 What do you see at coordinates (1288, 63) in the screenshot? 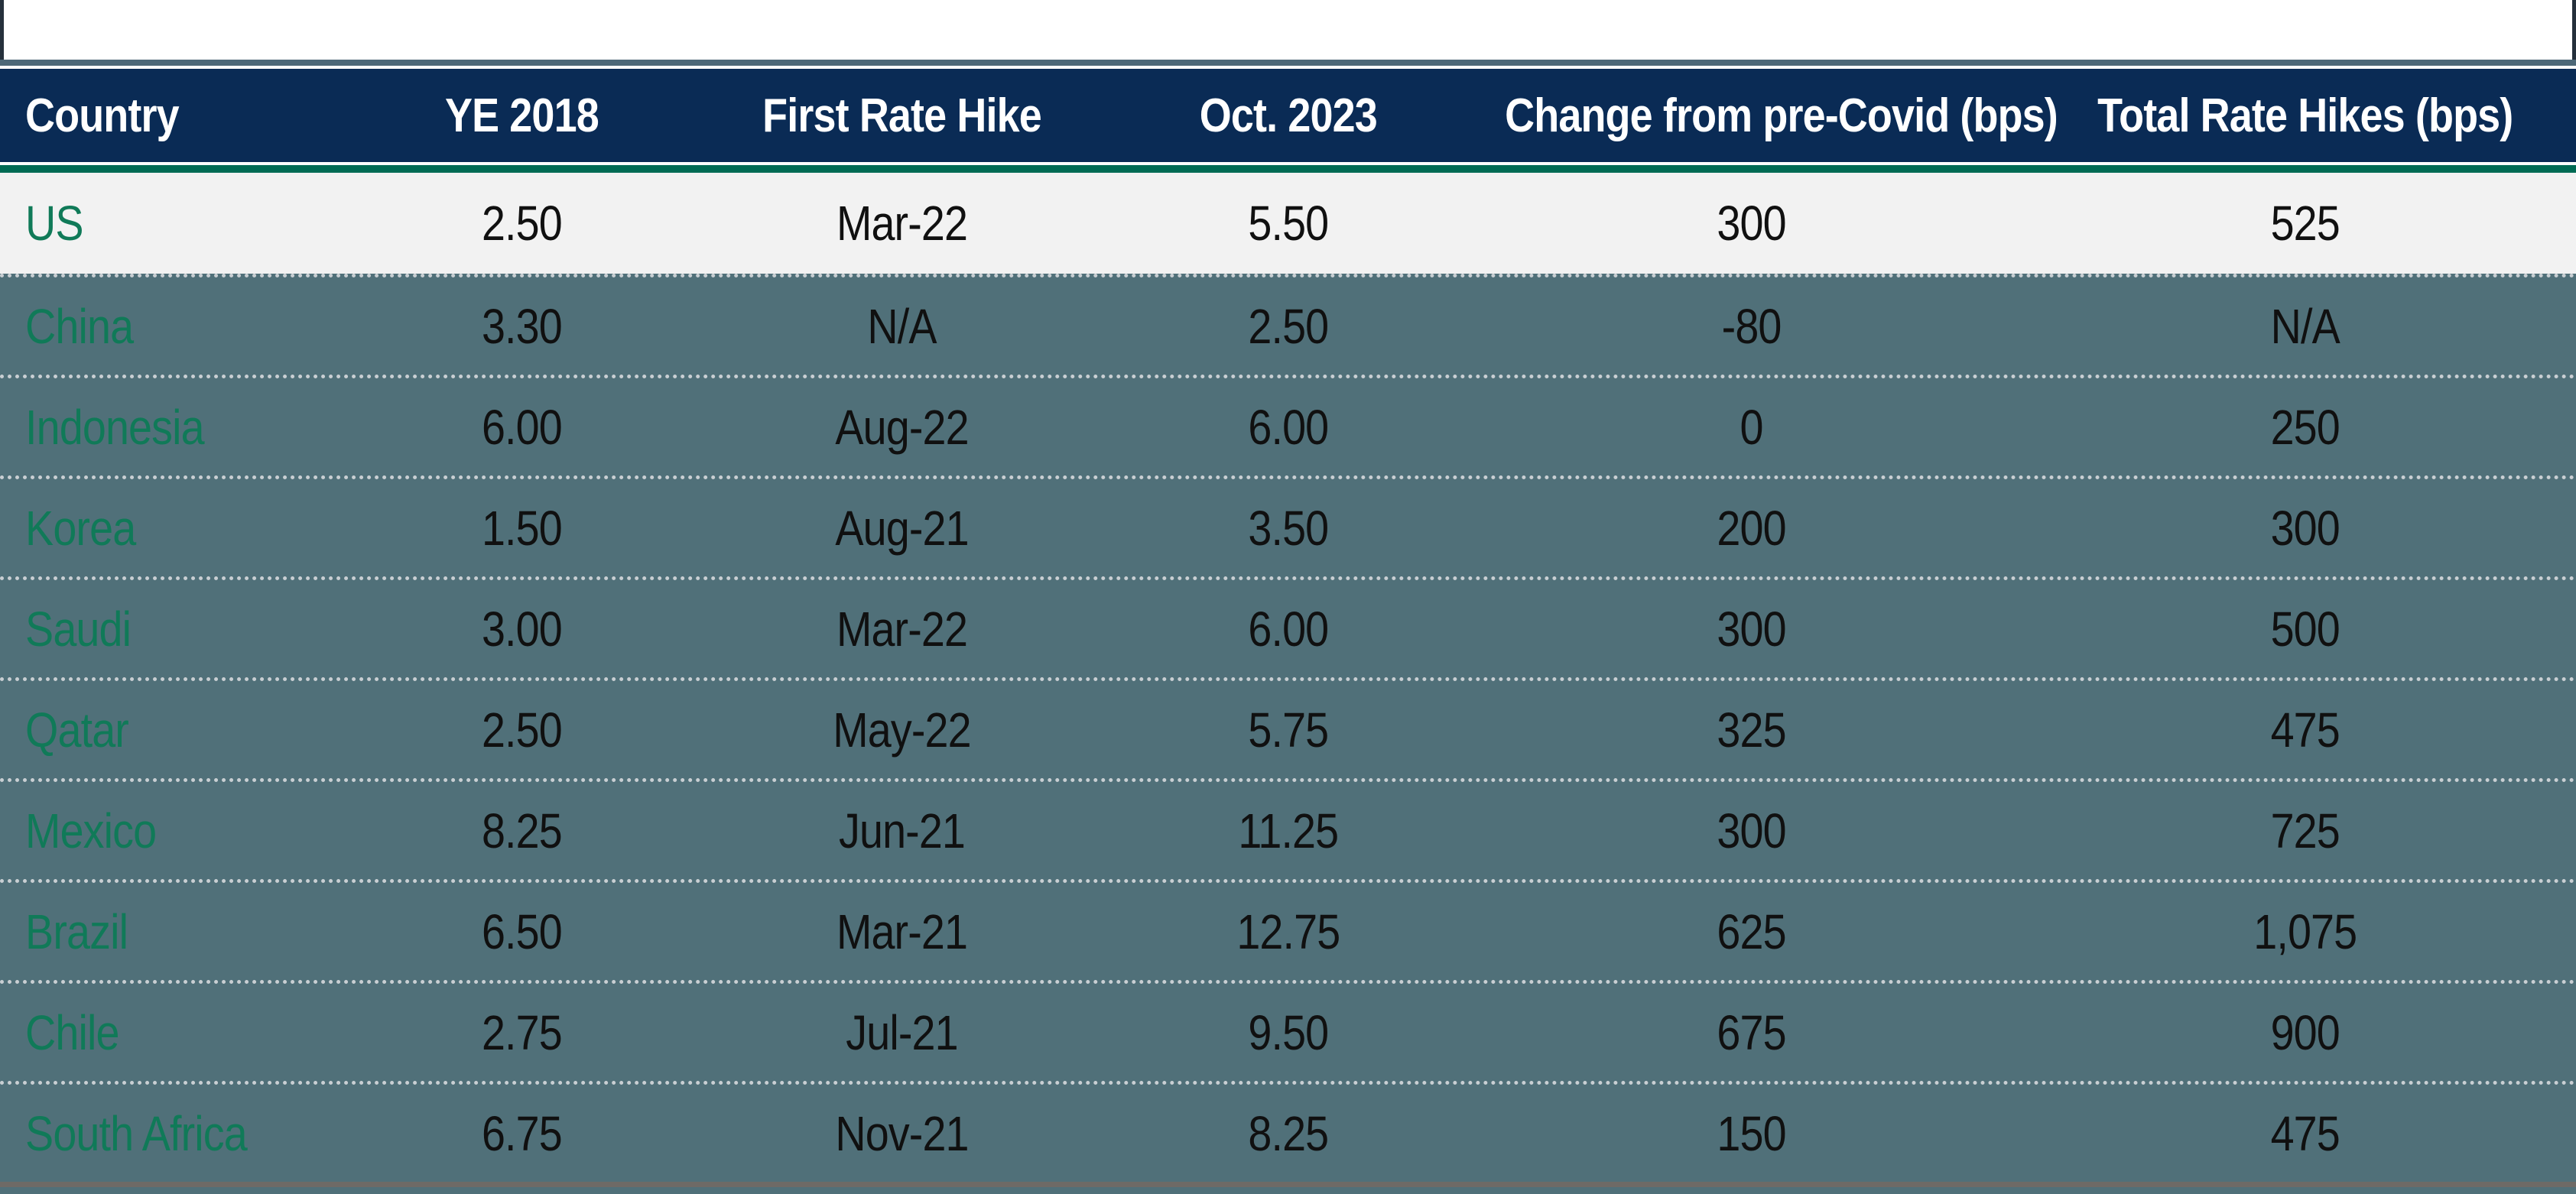
I see `top-divider-line` at bounding box center [1288, 63].